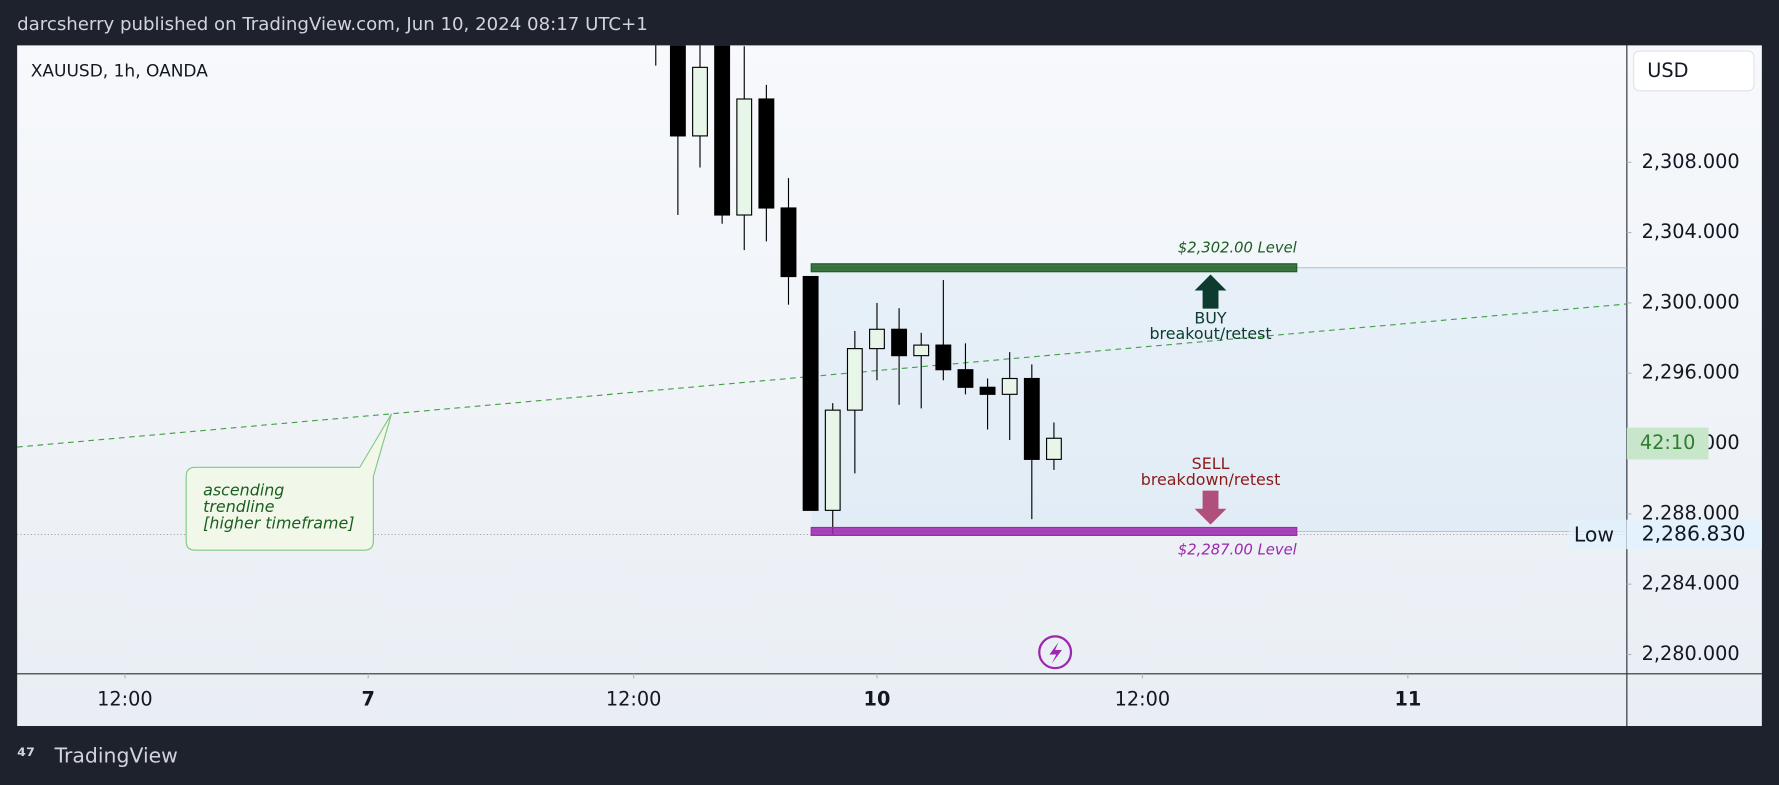 The width and height of the screenshot is (1779, 785). I want to click on level-label: $2,287.00 Level, so click(1238, 550).